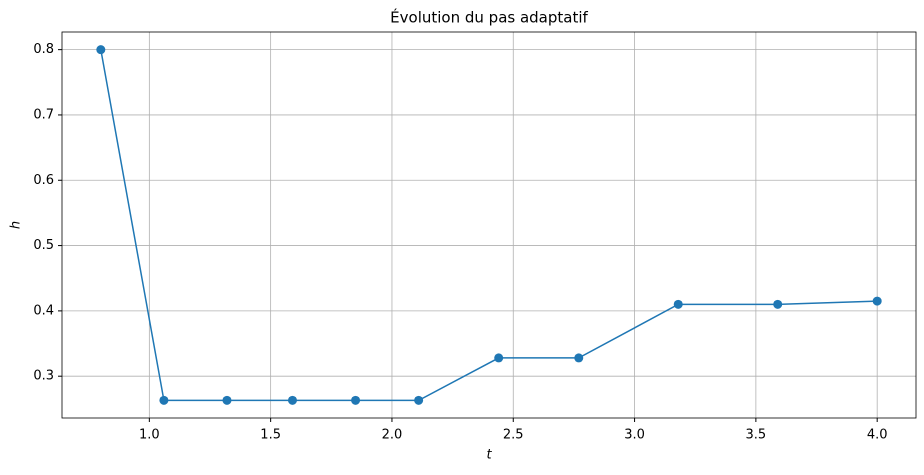  I want to click on y-tick-label: 0.4, so click(43, 310).